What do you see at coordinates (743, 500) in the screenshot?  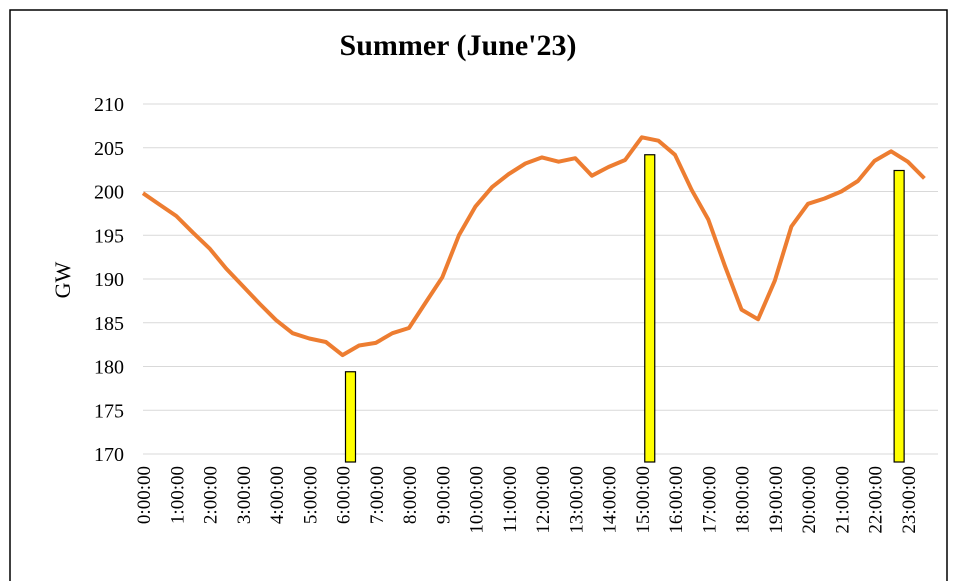 I see `x-tick-label: 18:00:00` at bounding box center [743, 500].